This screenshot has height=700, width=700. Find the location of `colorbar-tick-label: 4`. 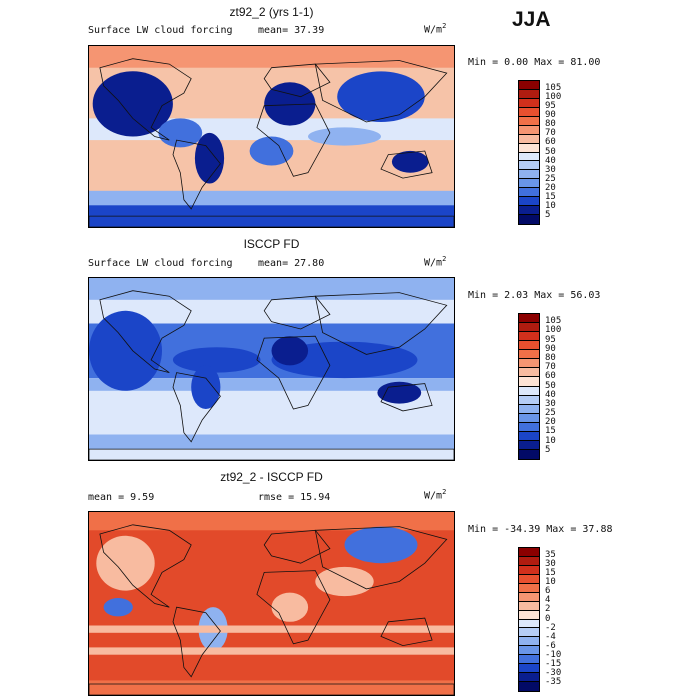

colorbar-tick-label: 4 is located at coordinates (548, 600).